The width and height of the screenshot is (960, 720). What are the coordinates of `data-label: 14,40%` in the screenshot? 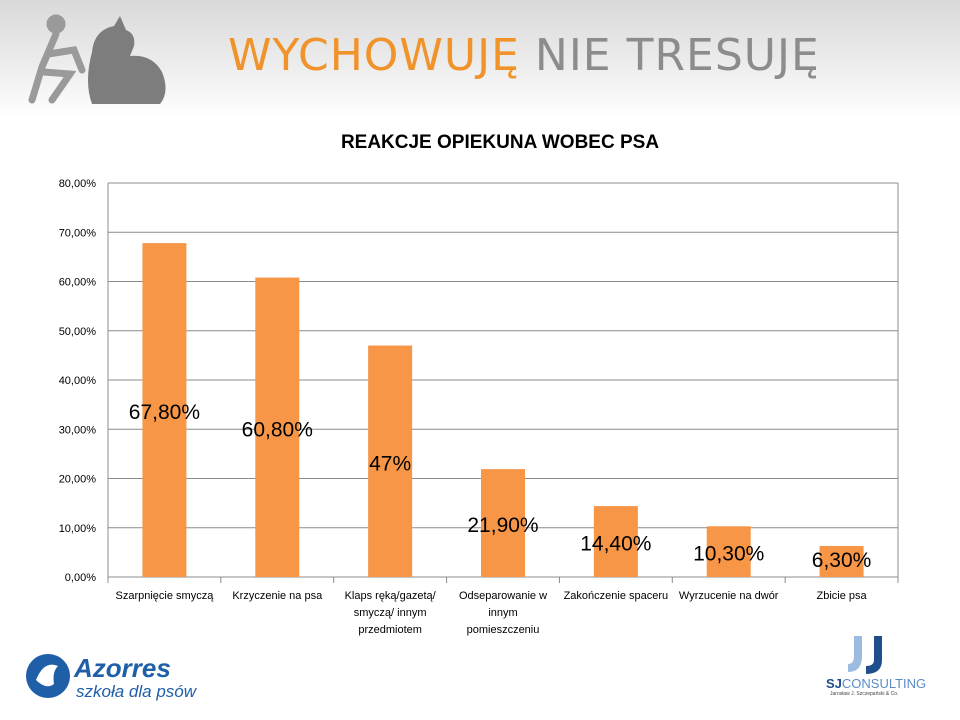 It's located at (615, 544).